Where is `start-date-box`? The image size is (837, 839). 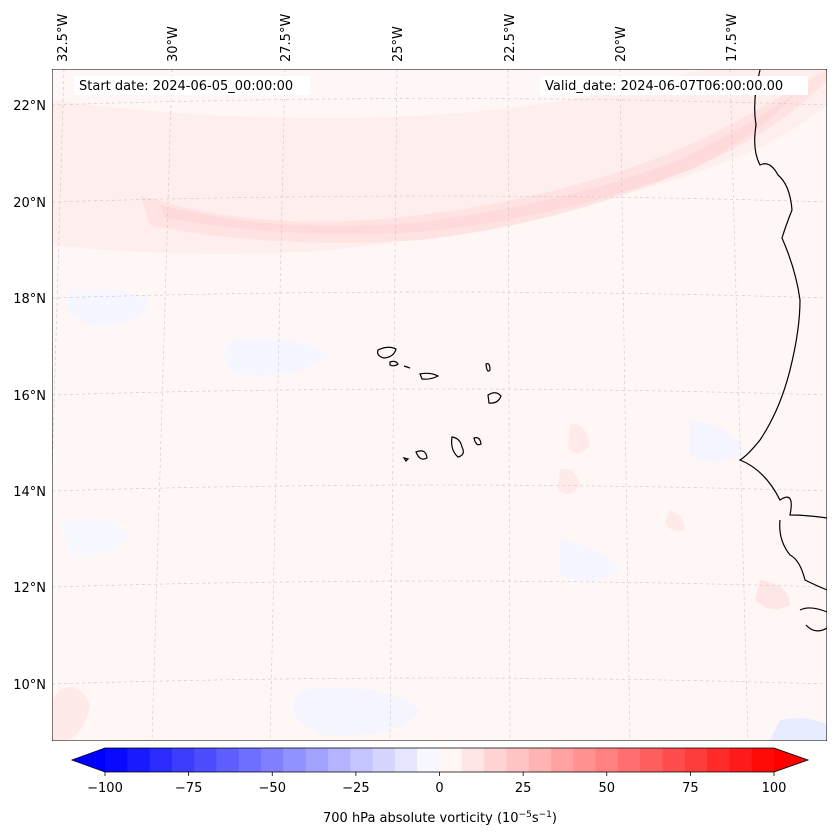 start-date-box is located at coordinates (192, 85).